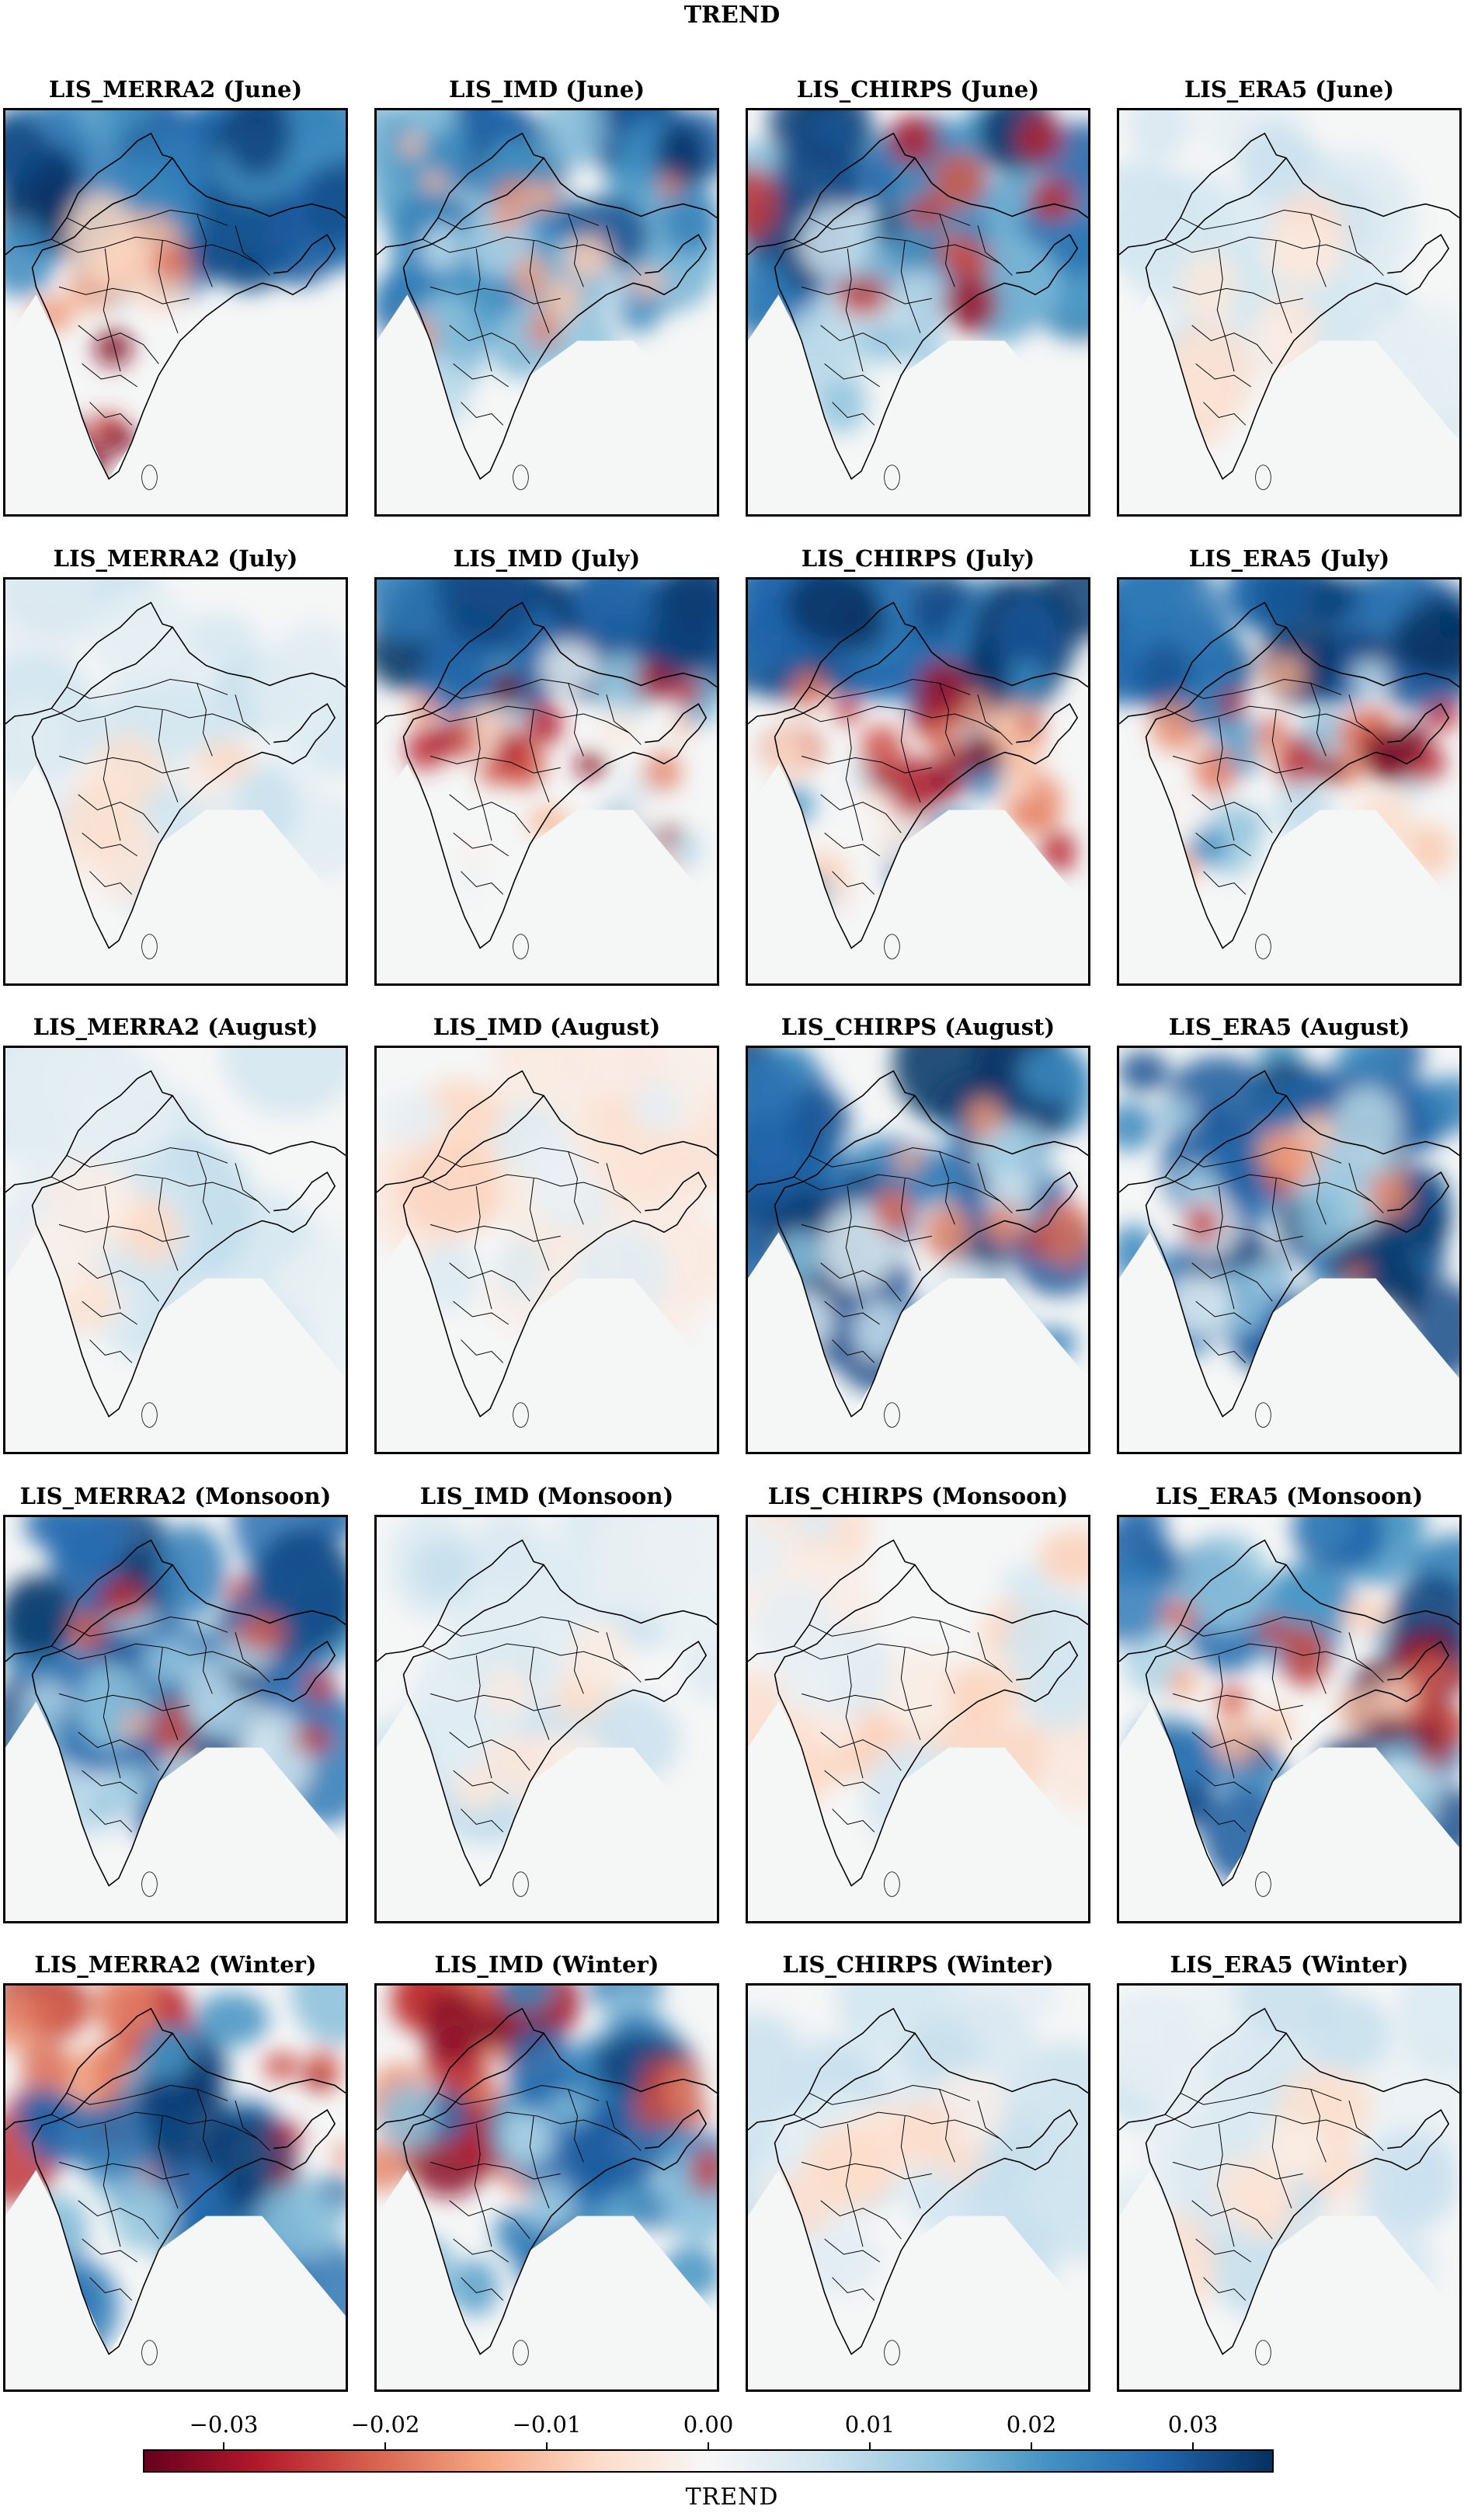  Describe the element at coordinates (1289, 1964) in the screenshot. I see `panel-title: LIS_ERA5 (Winter)` at that location.